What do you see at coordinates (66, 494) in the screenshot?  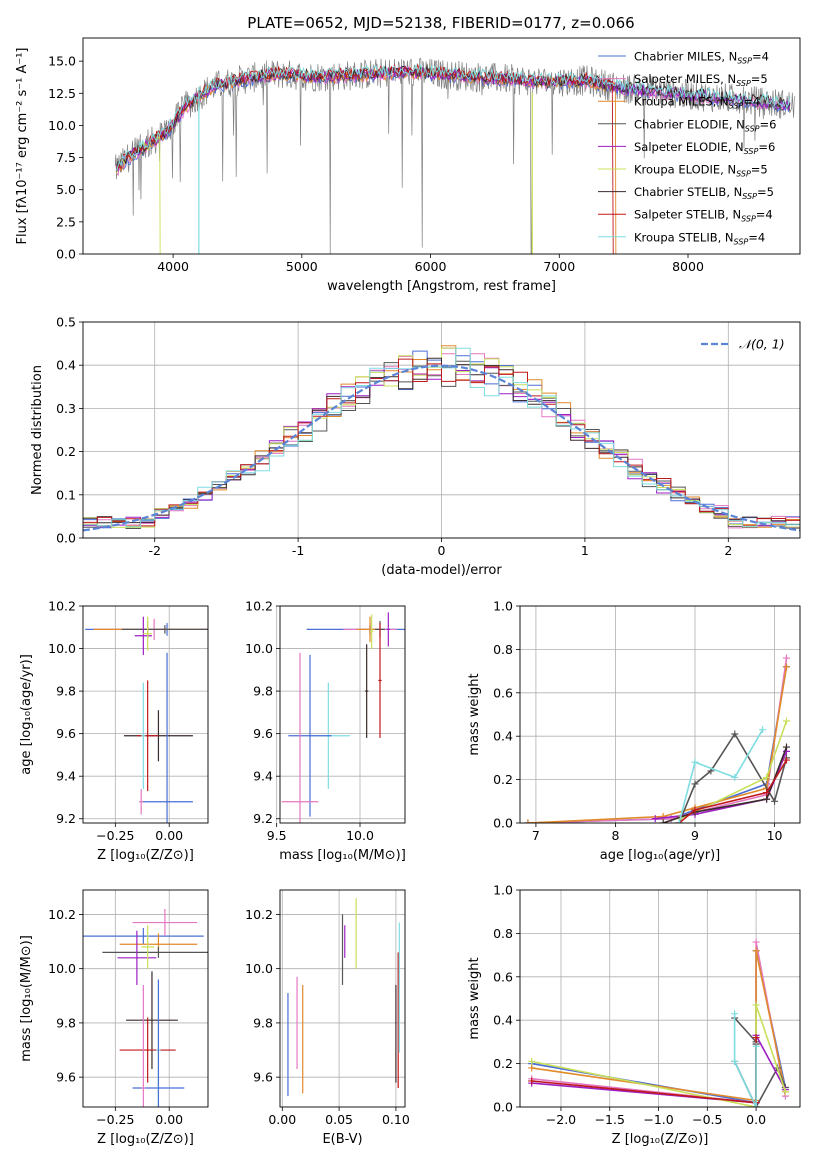 I see `y-tick-label: 0.1` at bounding box center [66, 494].